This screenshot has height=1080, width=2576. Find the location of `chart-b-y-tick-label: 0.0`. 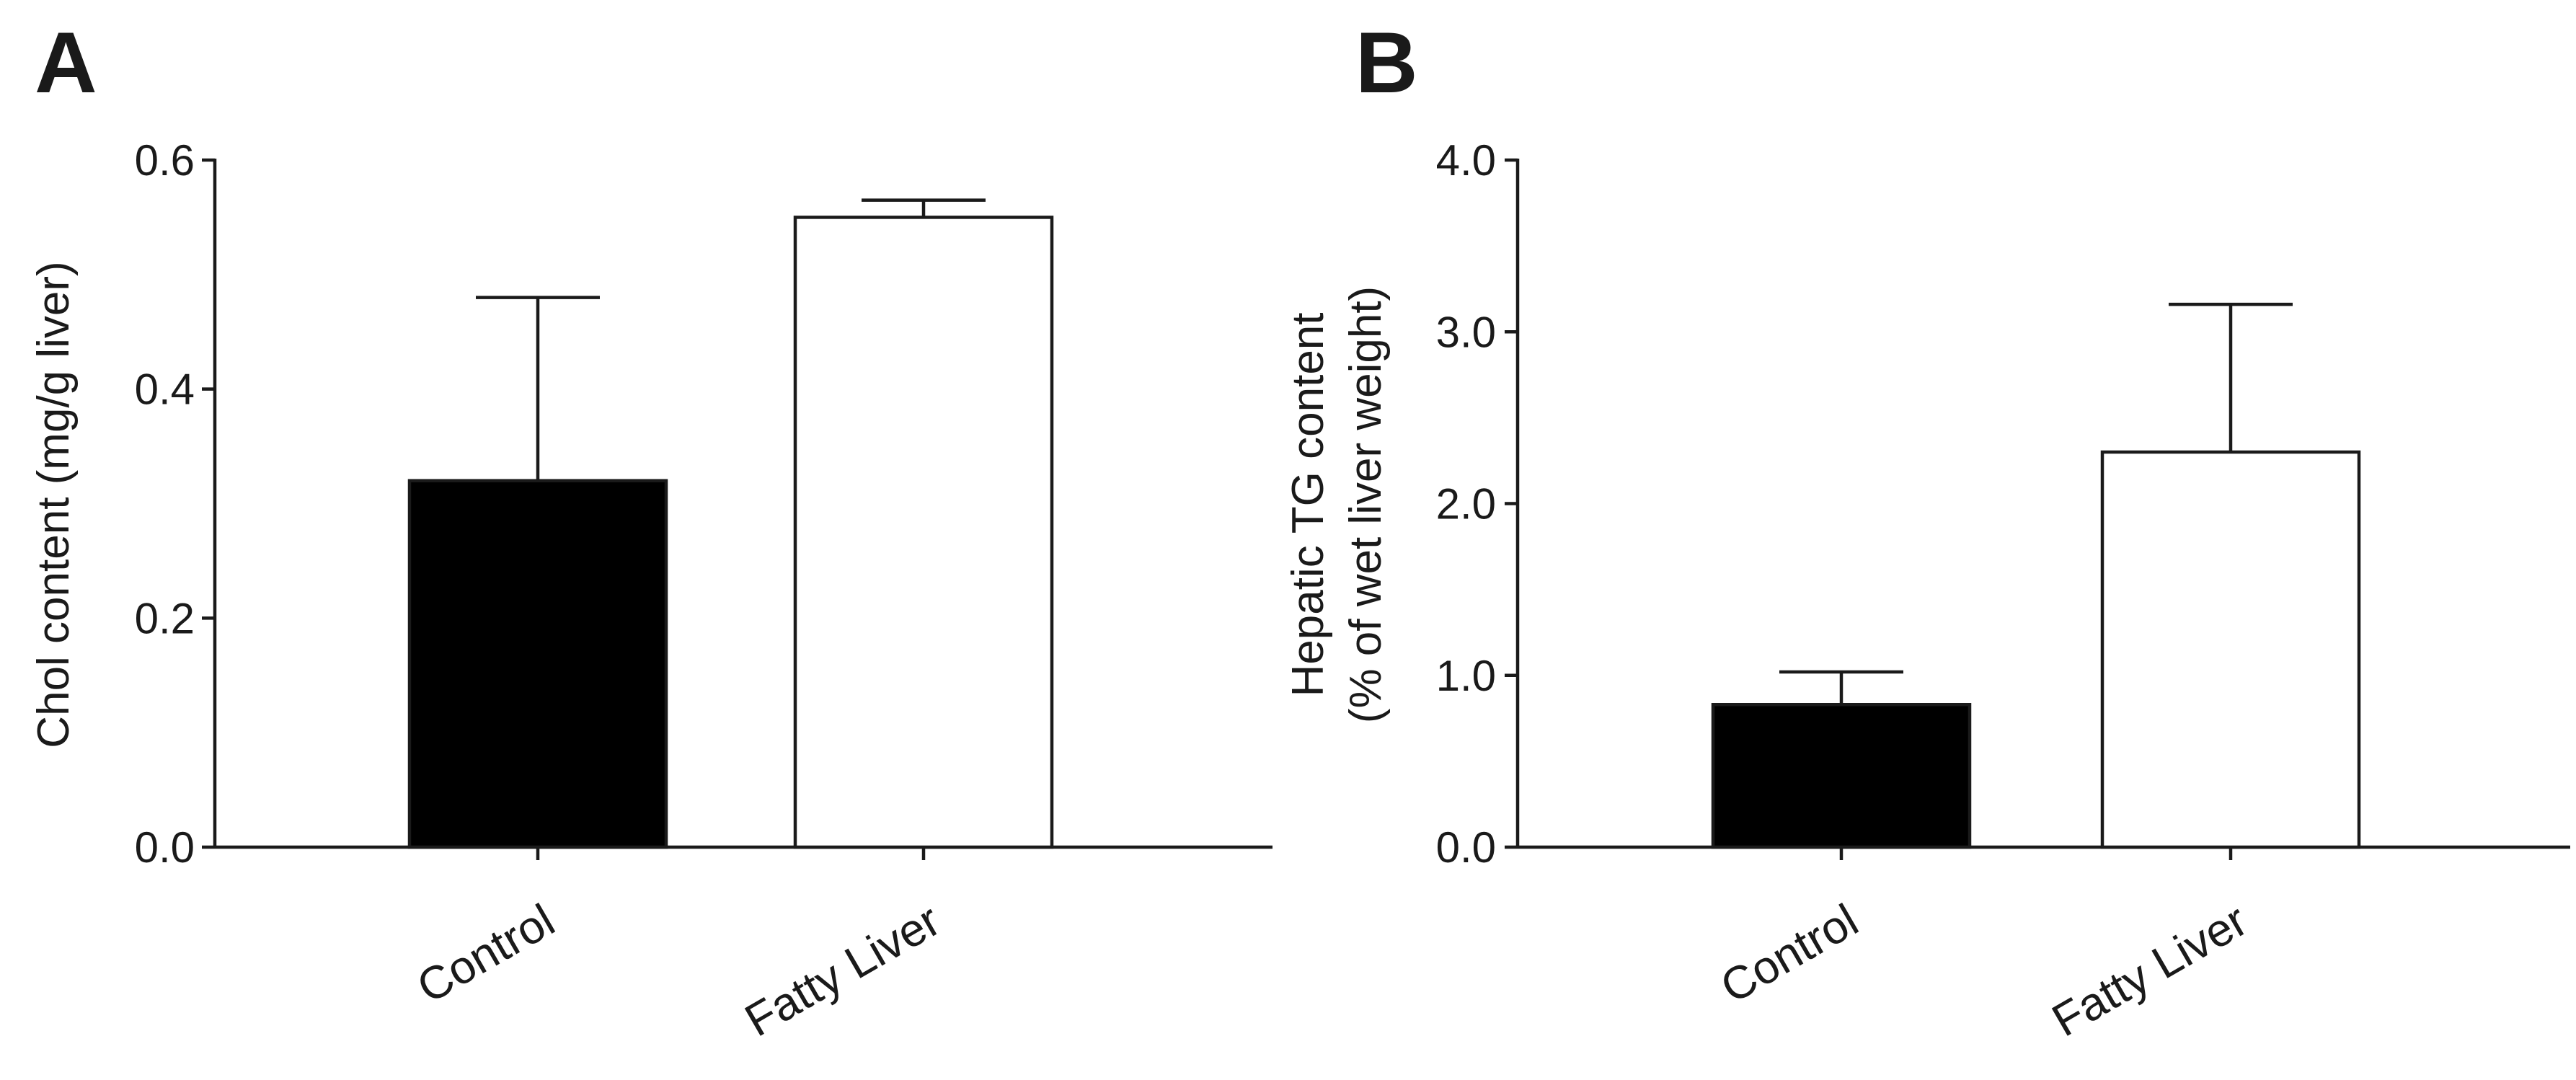

chart-b-y-tick-label: 0.0 is located at coordinates (1466, 847).